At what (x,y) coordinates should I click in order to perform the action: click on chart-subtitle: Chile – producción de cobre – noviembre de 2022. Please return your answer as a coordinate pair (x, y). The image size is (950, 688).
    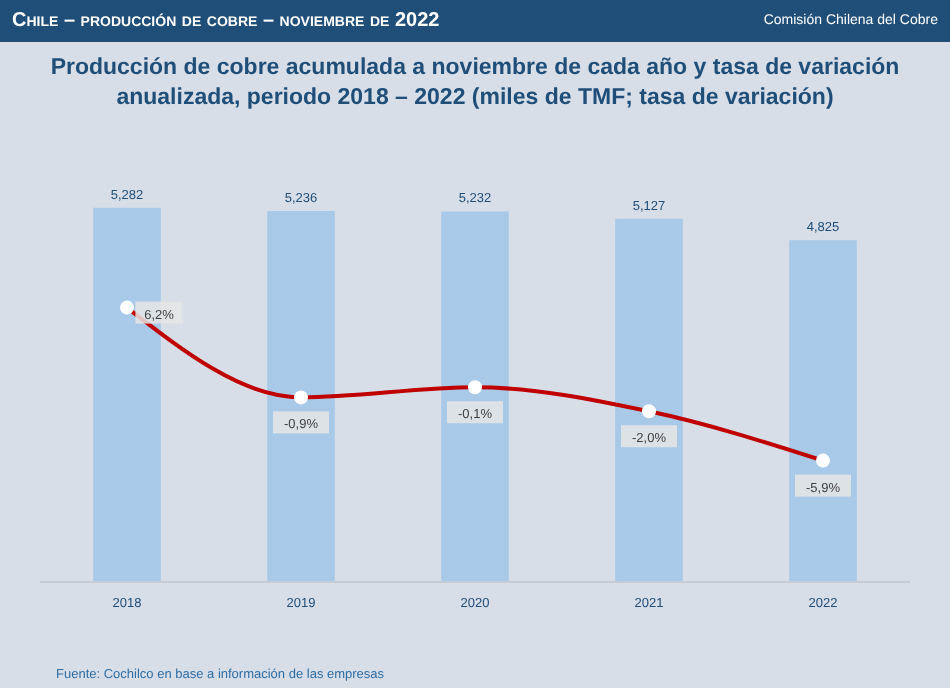
    Looking at the image, I should click on (226, 21).